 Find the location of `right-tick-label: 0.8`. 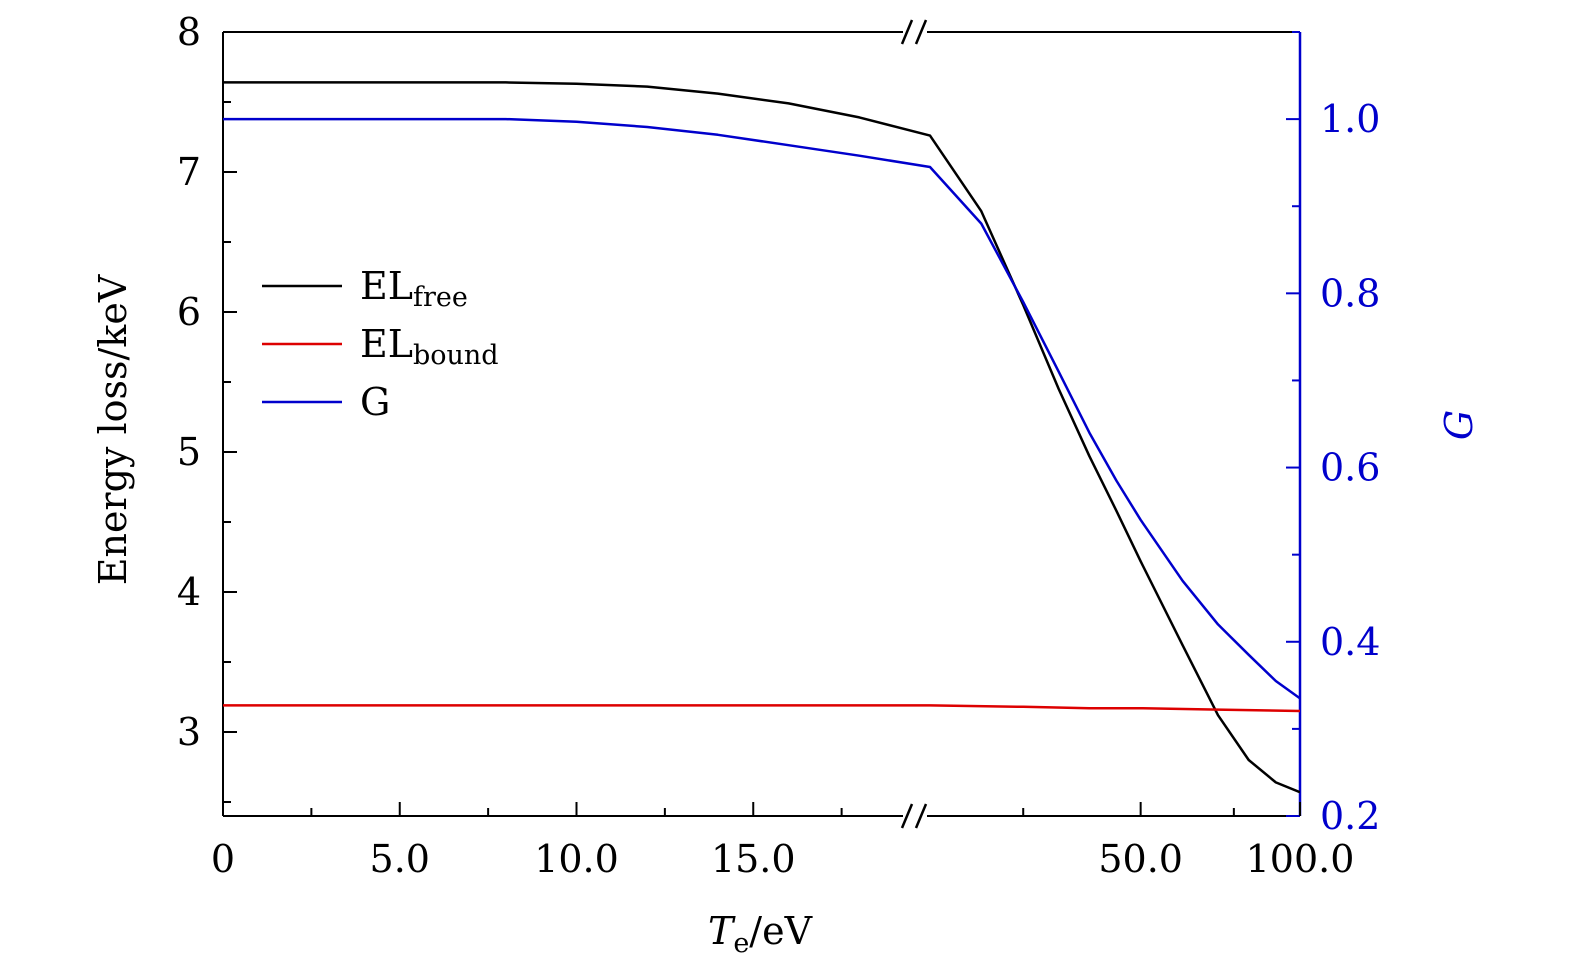

right-tick-label: 0.8 is located at coordinates (1350, 293).